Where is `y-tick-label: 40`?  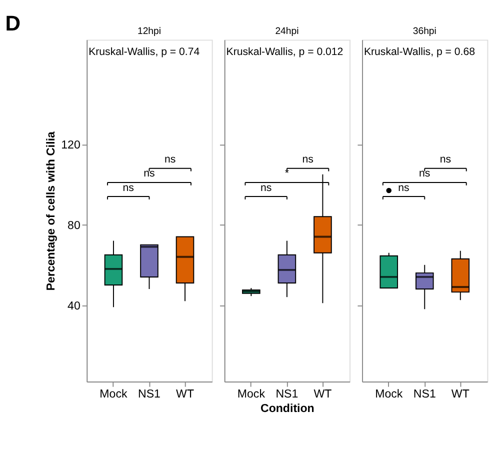 y-tick-label: 40 is located at coordinates (74, 306).